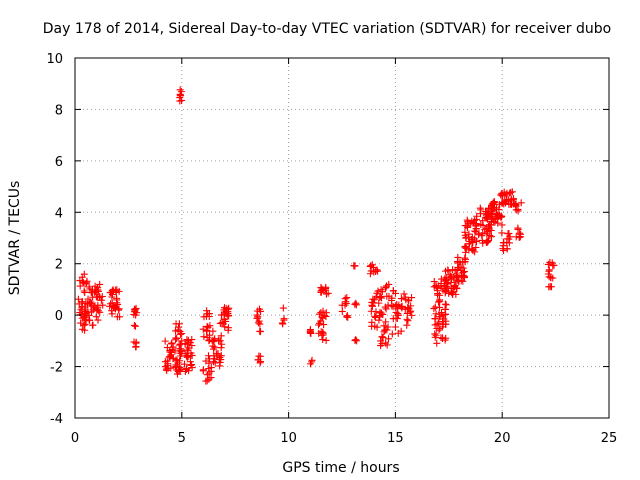 Image resolution: width=640 pixels, height=480 pixels. What do you see at coordinates (59, 213) in the screenshot?
I see `y-tick-label: 4` at bounding box center [59, 213].